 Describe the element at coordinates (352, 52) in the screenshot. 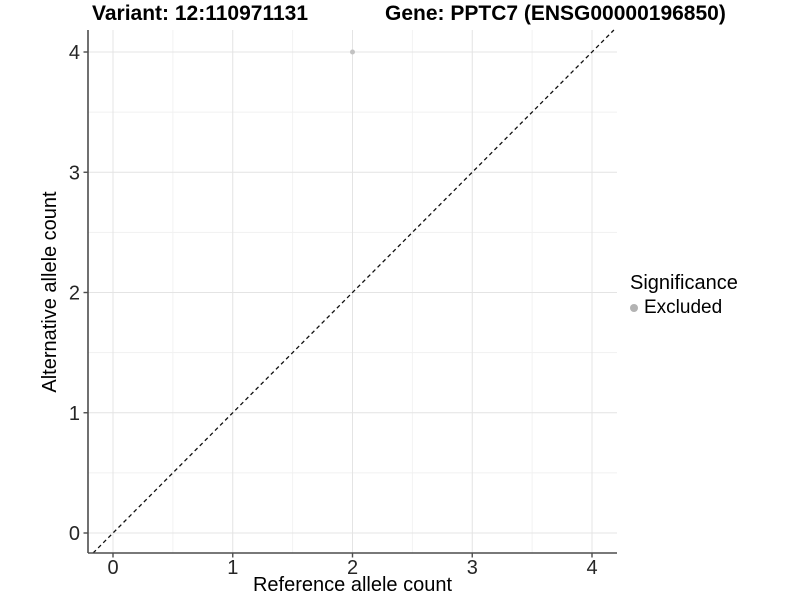

I see `data-point` at that location.